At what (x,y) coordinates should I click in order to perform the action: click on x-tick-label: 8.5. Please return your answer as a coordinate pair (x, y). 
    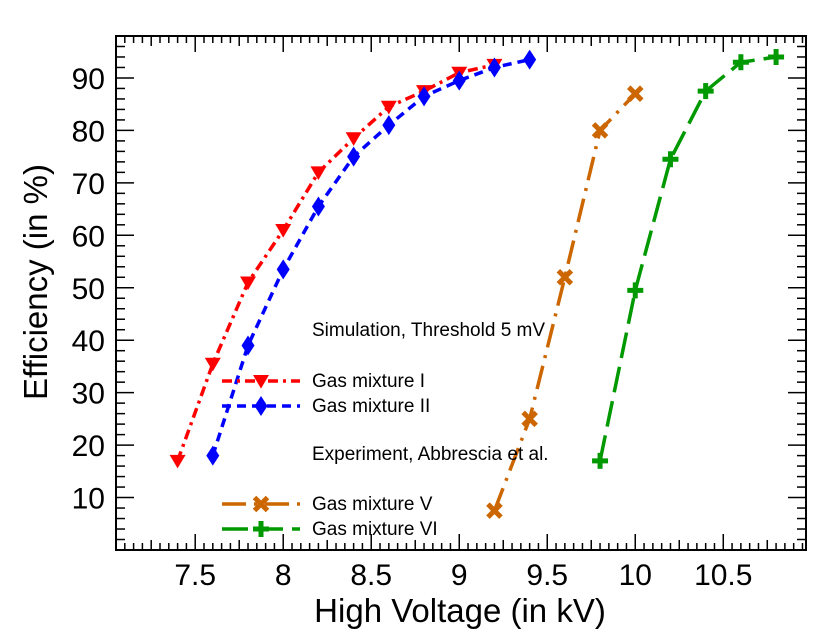
    Looking at the image, I should click on (371, 575).